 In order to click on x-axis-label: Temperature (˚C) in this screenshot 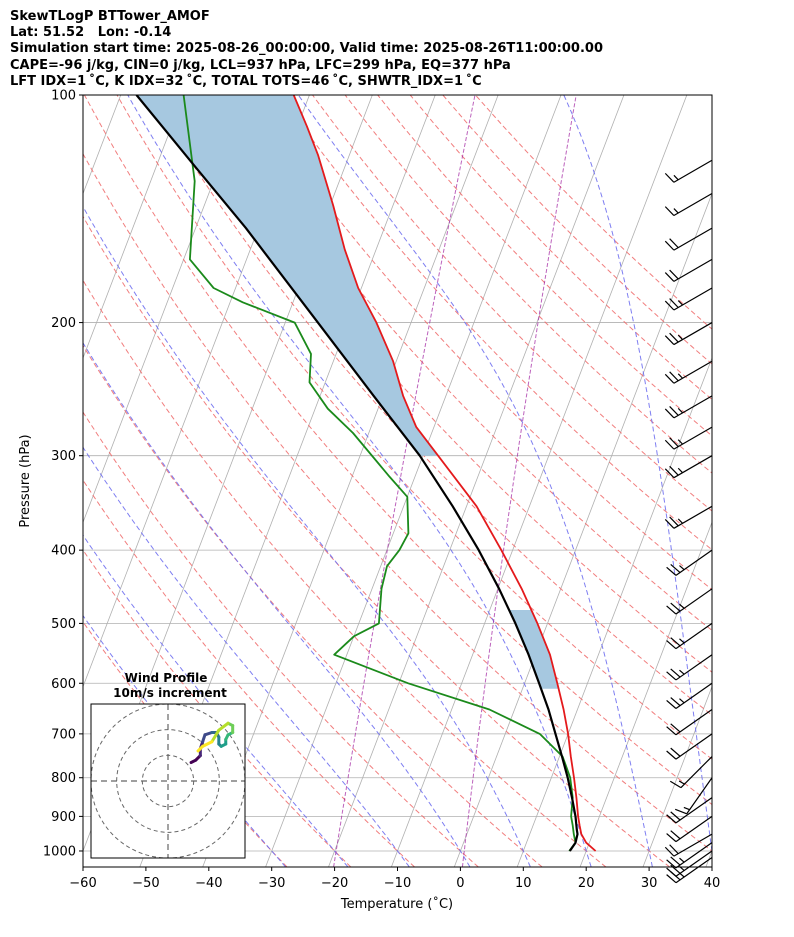, I will do `click(396, 904)`.